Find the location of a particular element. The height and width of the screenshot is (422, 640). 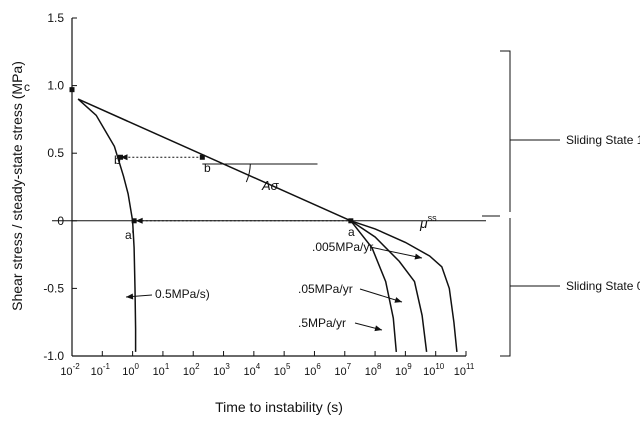

label-rate-0-5-mpa-s: 0.5MPa/s) is located at coordinates (182, 294).